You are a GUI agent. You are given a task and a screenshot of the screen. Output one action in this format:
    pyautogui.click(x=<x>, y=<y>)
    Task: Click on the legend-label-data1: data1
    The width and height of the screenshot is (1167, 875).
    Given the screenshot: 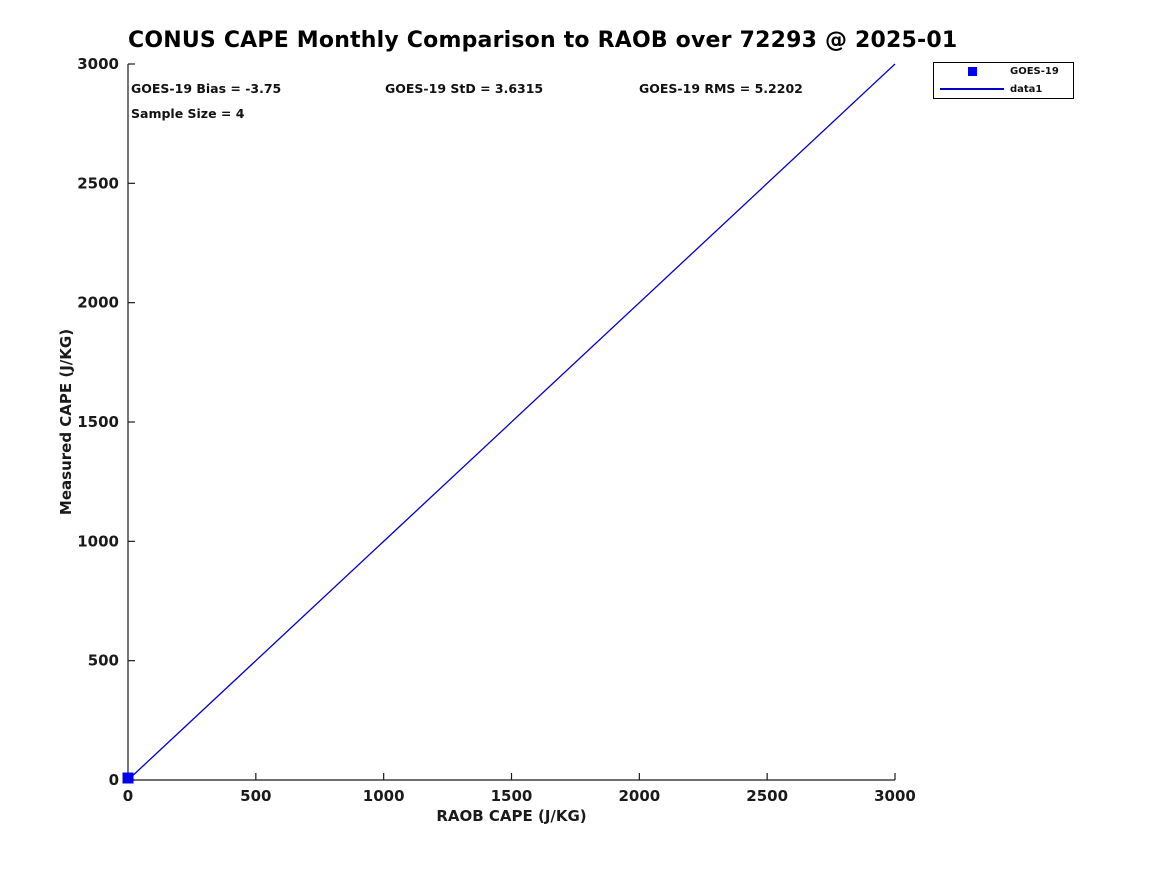 What is the action you would take?
    pyautogui.click(x=1026, y=89)
    